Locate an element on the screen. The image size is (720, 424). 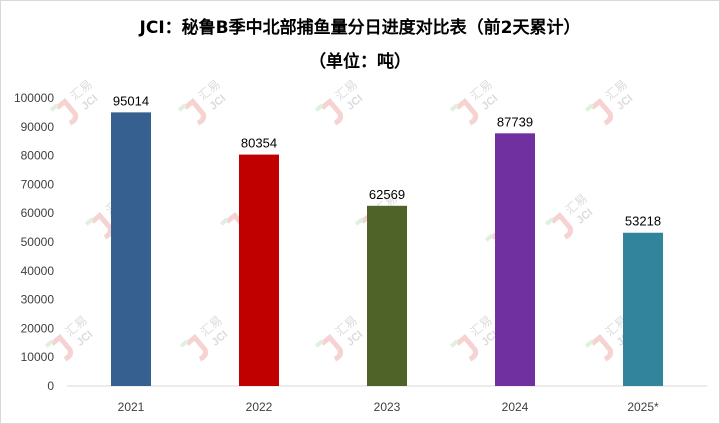
data-label: 53218 is located at coordinates (643, 221).